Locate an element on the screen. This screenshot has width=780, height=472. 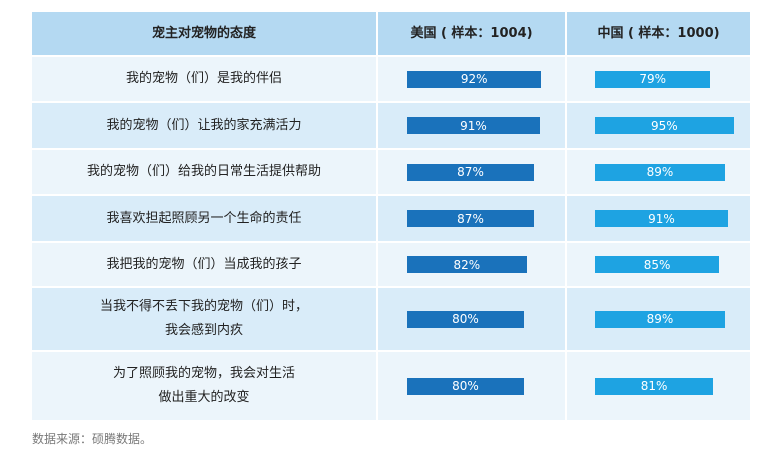
bar: 82% is located at coordinates (467, 264).